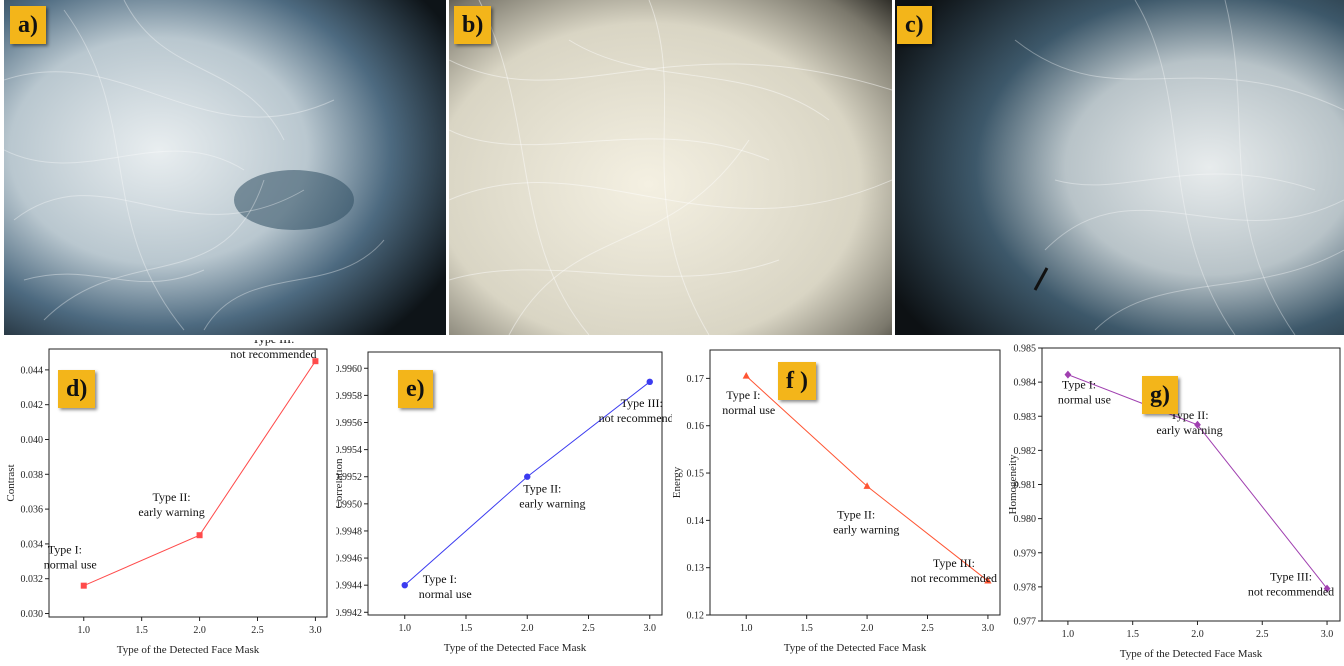 Image resolution: width=1344 pixels, height=666 pixels. Describe the element at coordinates (349, 450) in the screenshot. I see `y-tick-label: 0.9954` at that location.